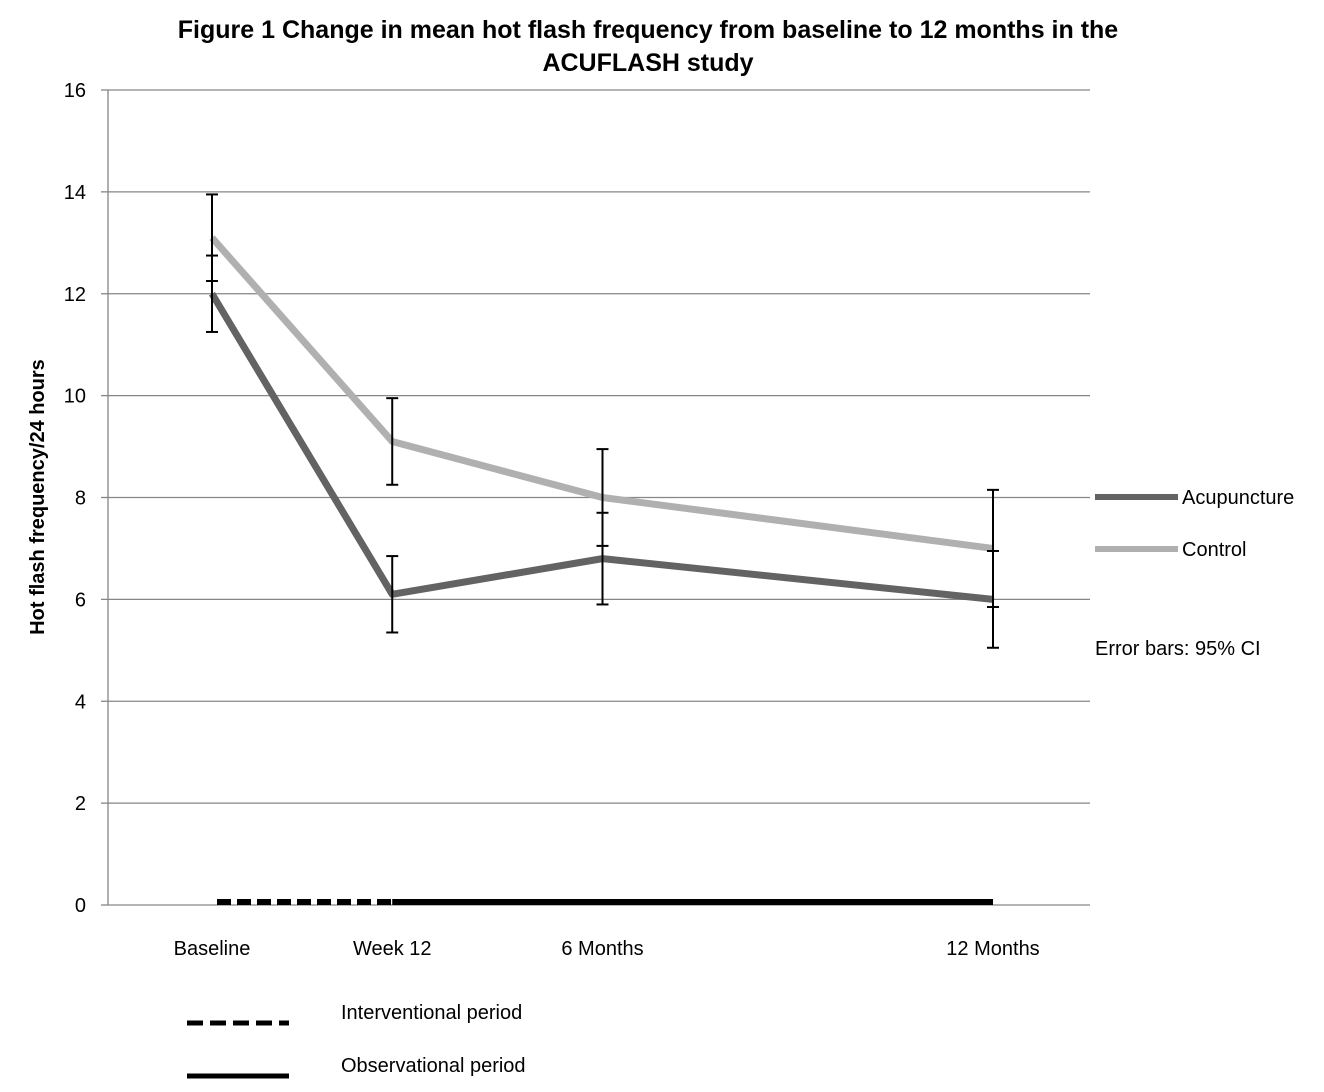 This screenshot has width=1324, height=1092. Describe the element at coordinates (1178, 649) in the screenshot. I see `error-bars-note: Error bars: 95% CI` at that location.